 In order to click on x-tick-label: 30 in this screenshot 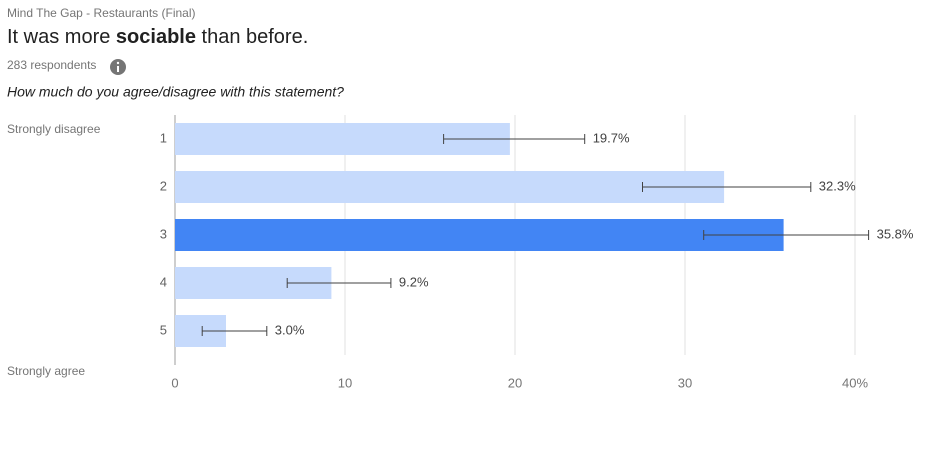, I will do `click(685, 382)`.